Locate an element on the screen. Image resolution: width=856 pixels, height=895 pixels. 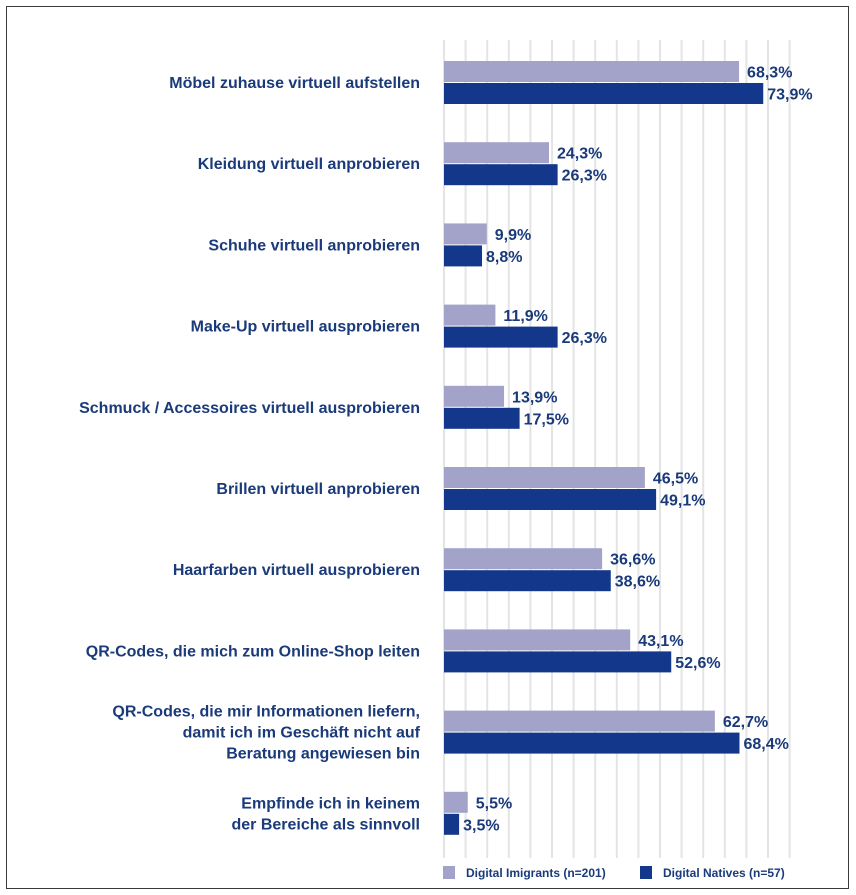
data-label: 11,9% is located at coordinates (525, 316).